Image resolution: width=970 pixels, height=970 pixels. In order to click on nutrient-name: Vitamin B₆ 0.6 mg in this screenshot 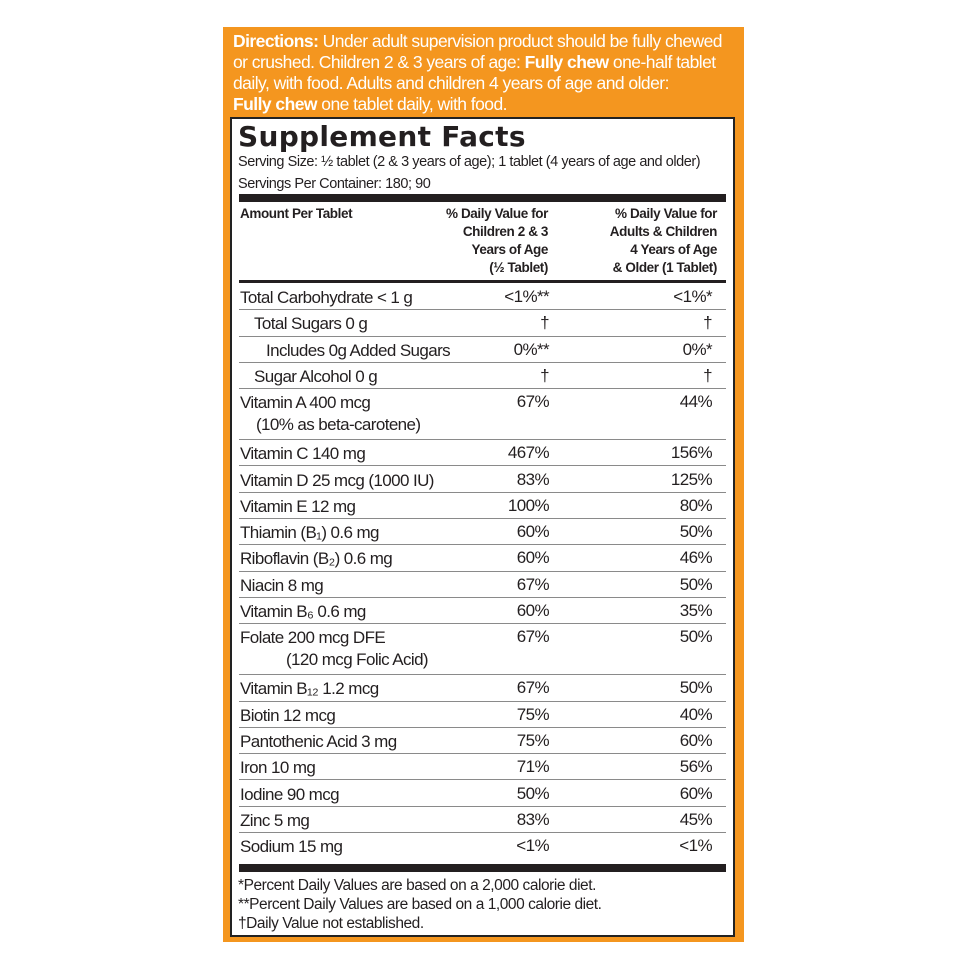, I will do `click(303, 612)`.